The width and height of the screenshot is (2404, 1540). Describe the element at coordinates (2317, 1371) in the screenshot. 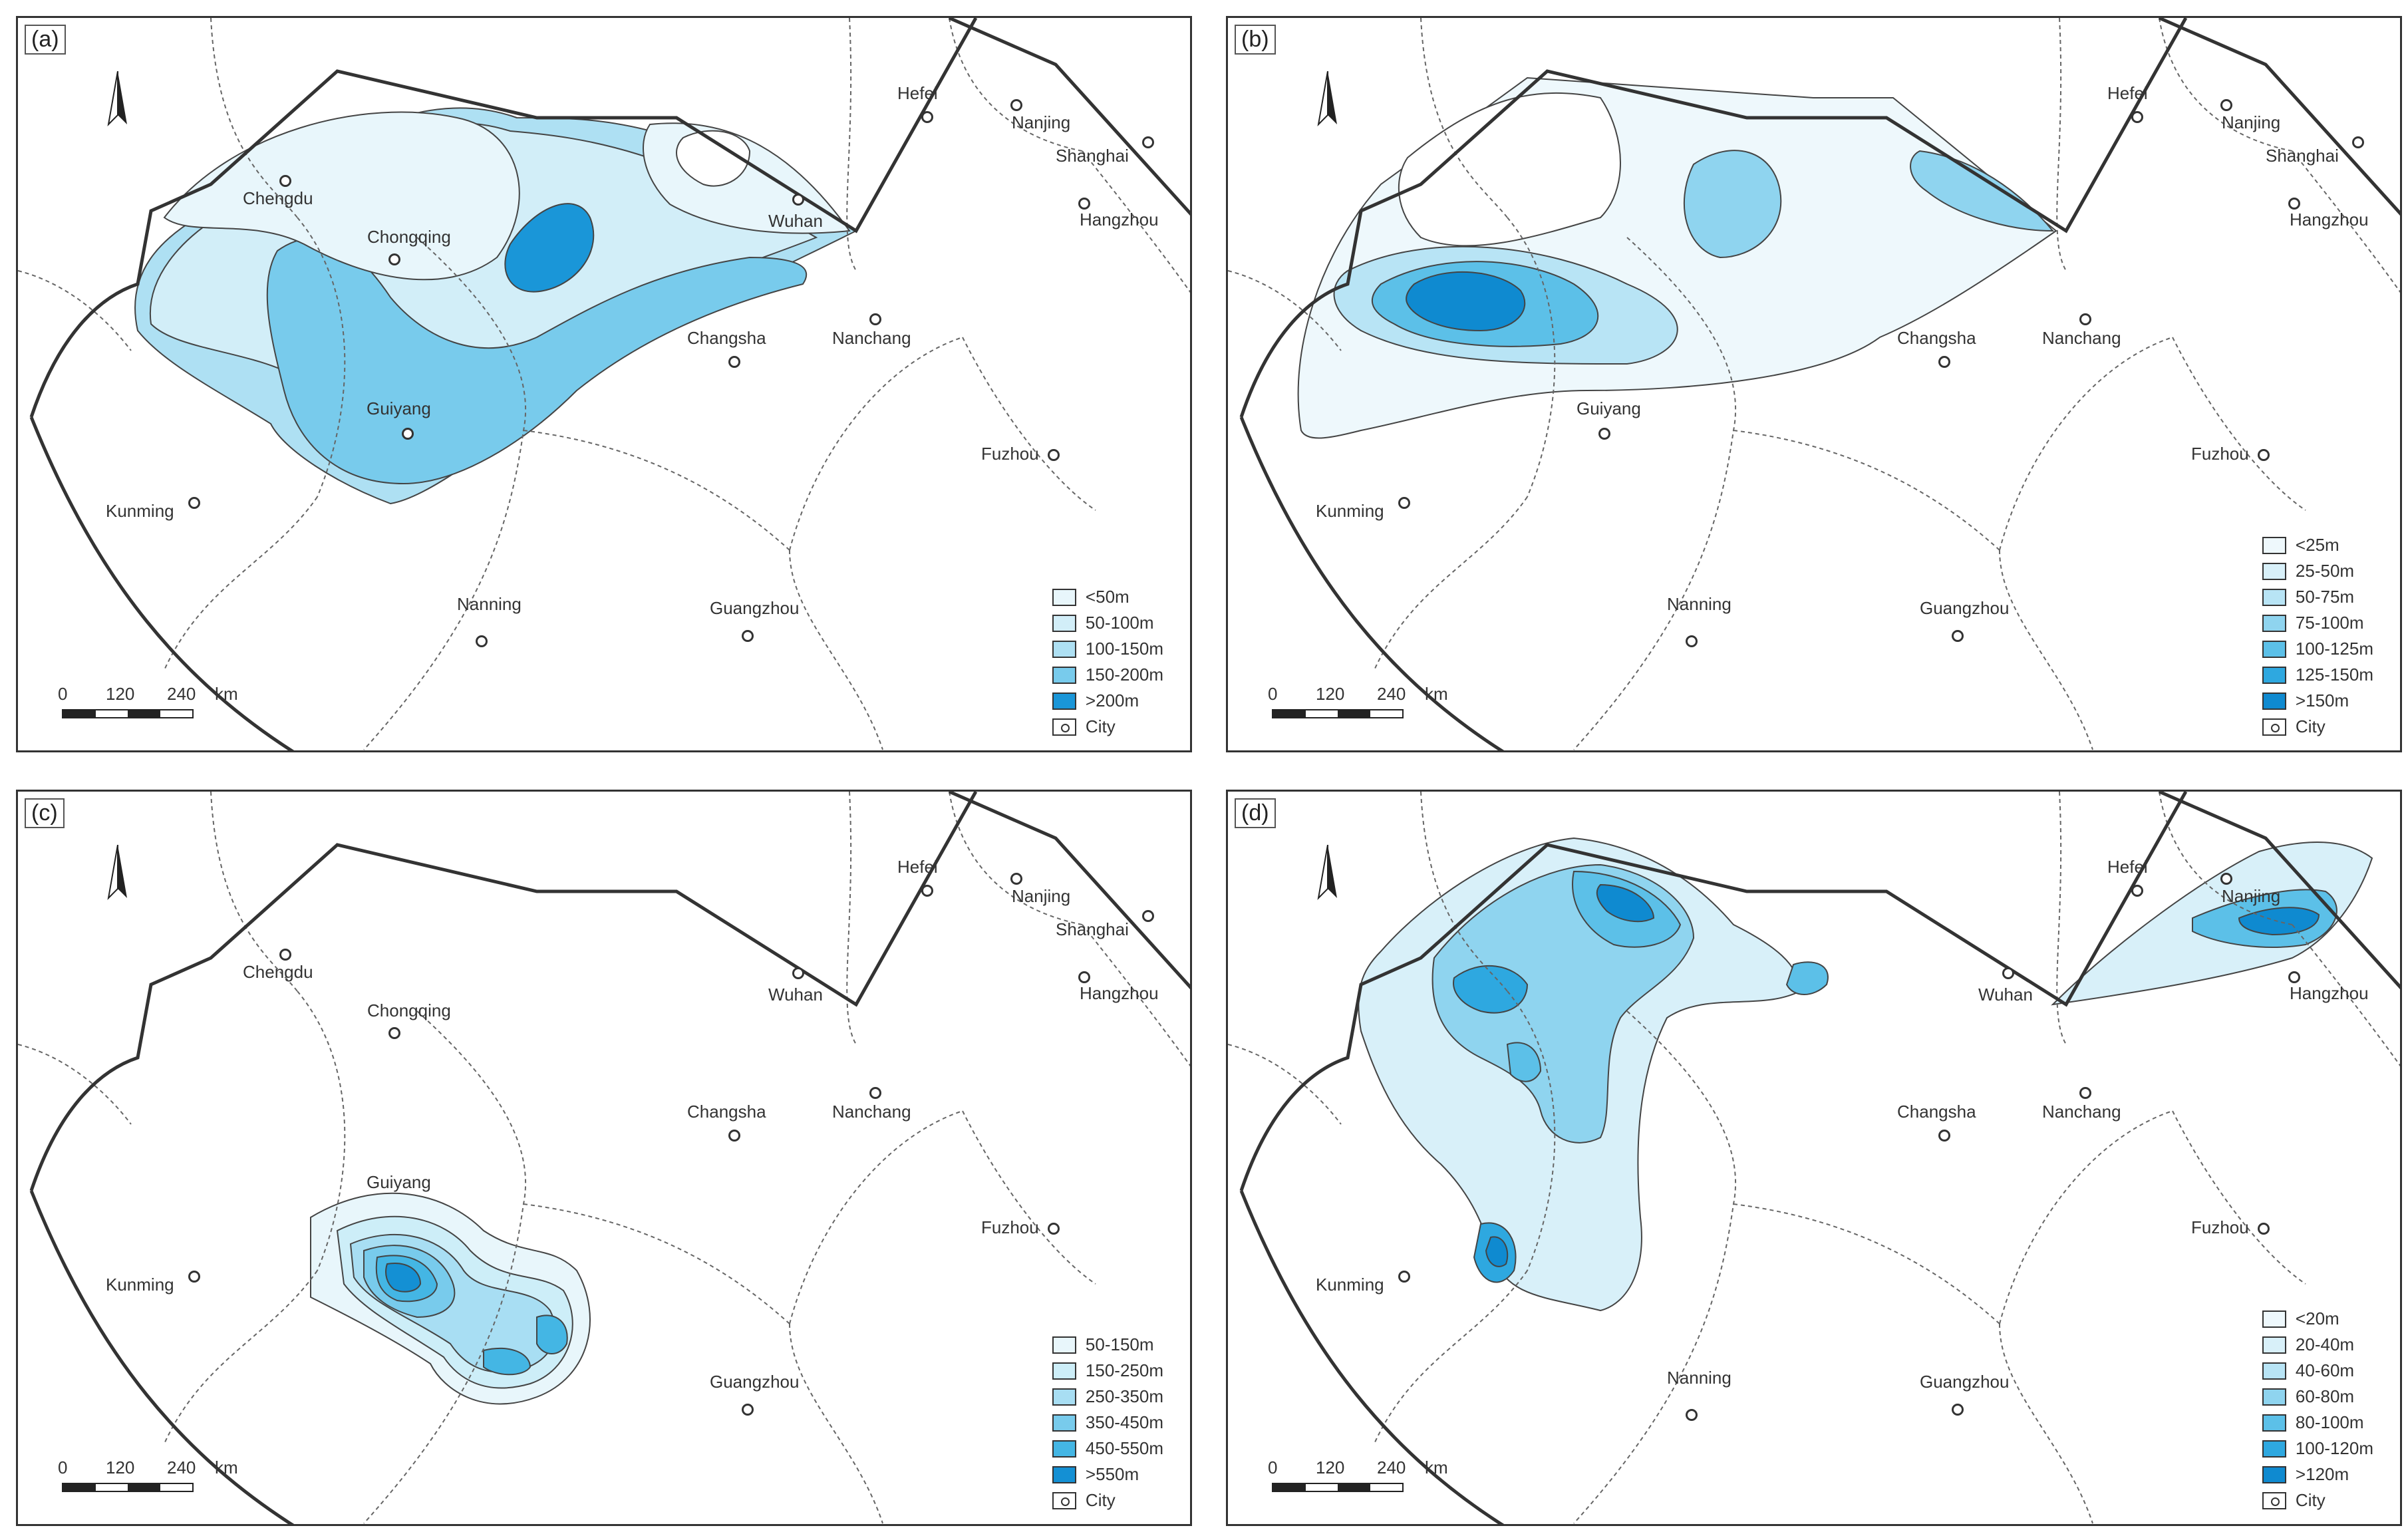

I see `legend-item: 40-60m` at that location.